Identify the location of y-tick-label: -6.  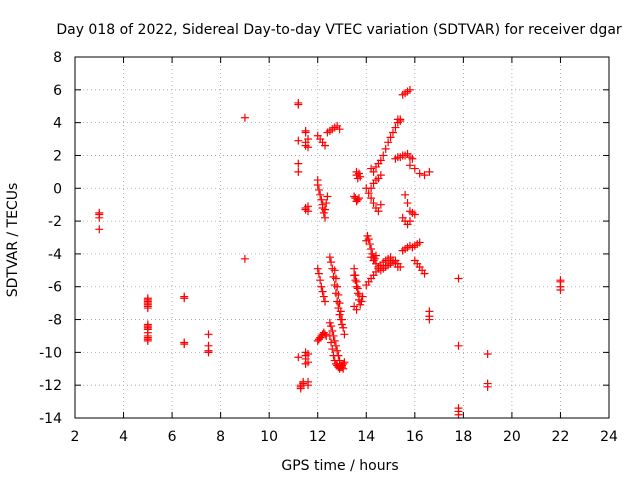
(55, 288).